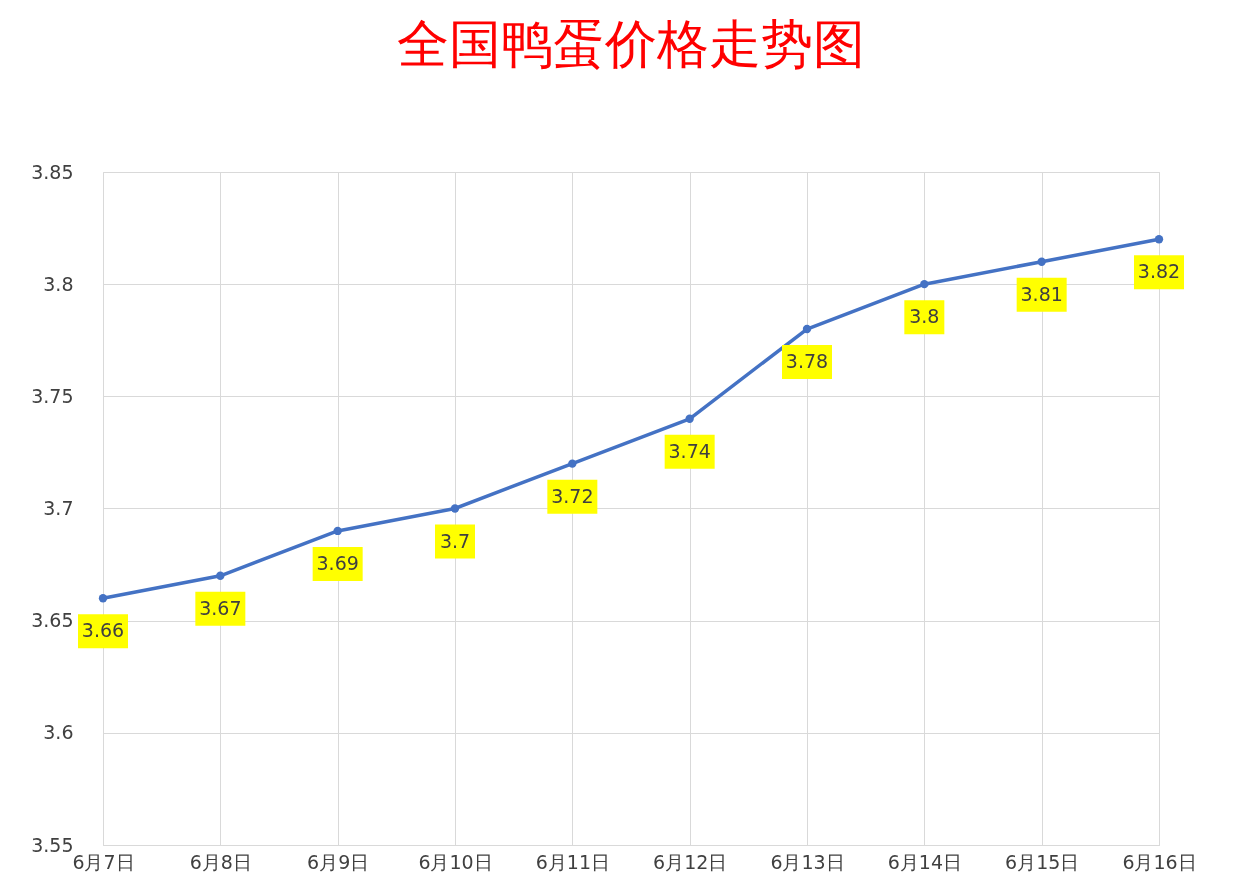  I want to click on y-tick-label: 3.55, so click(52, 844).